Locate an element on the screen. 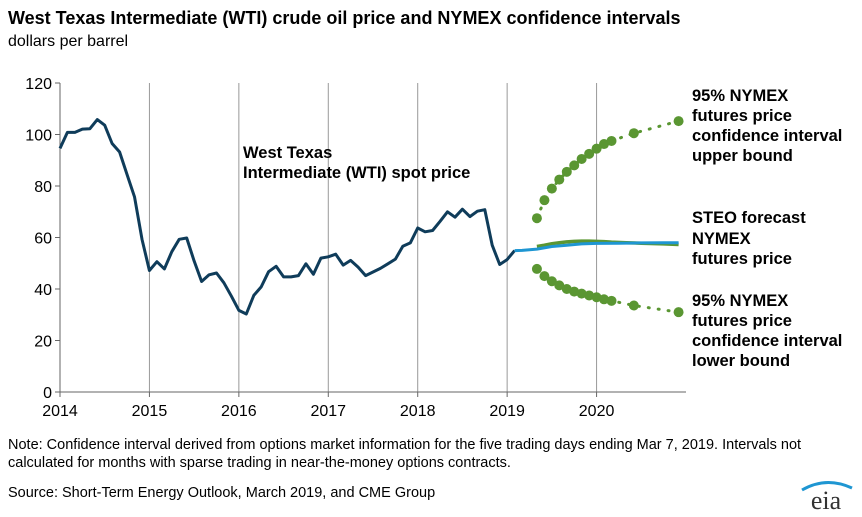 Image resolution: width=862 pixels, height=517 pixels. x-tick-label-2017: 2017 is located at coordinates (328, 411).